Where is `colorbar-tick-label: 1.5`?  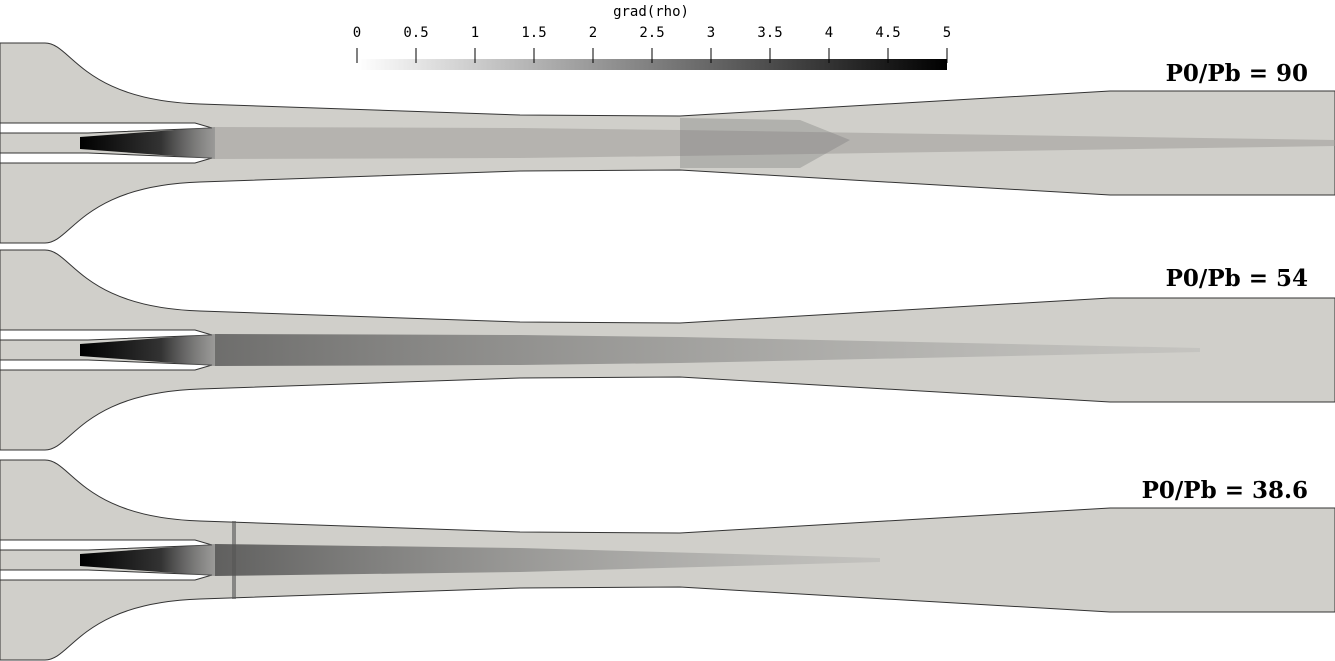 colorbar-tick-label: 1.5 is located at coordinates (533, 33).